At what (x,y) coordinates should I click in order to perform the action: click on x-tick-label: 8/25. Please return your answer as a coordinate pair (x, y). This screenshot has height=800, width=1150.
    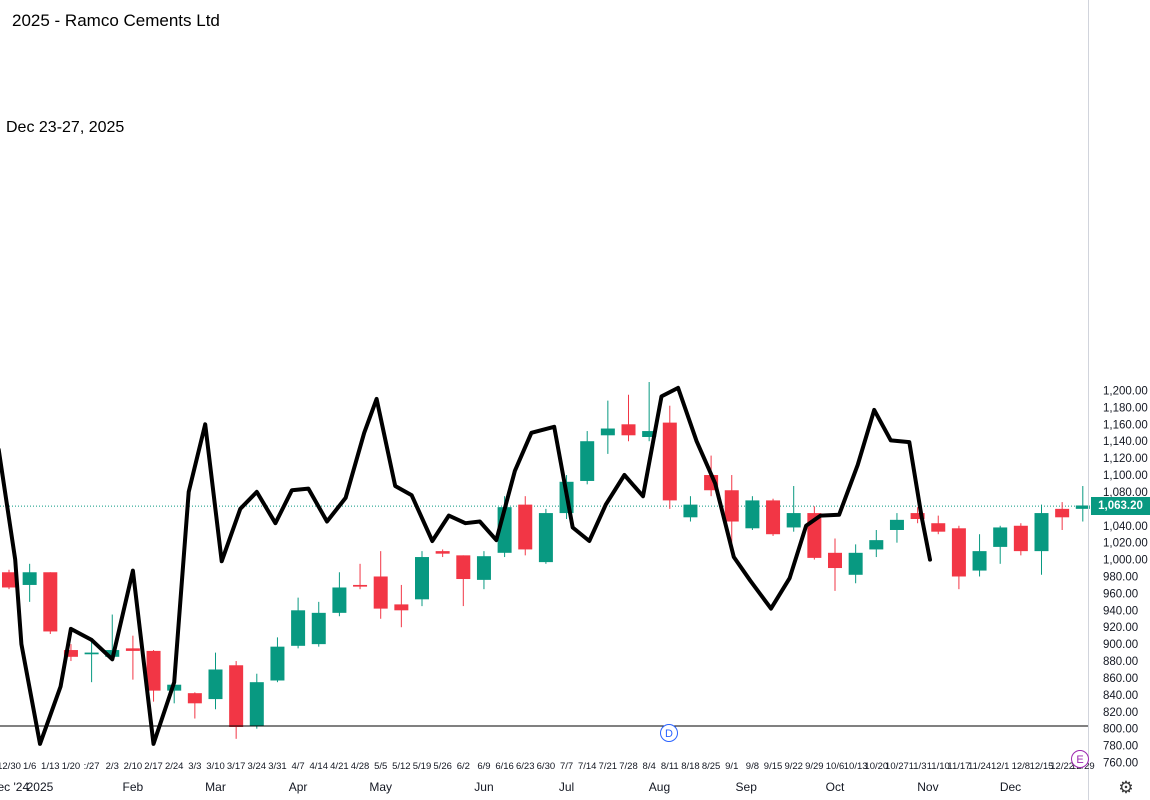
    Looking at the image, I should click on (711, 766).